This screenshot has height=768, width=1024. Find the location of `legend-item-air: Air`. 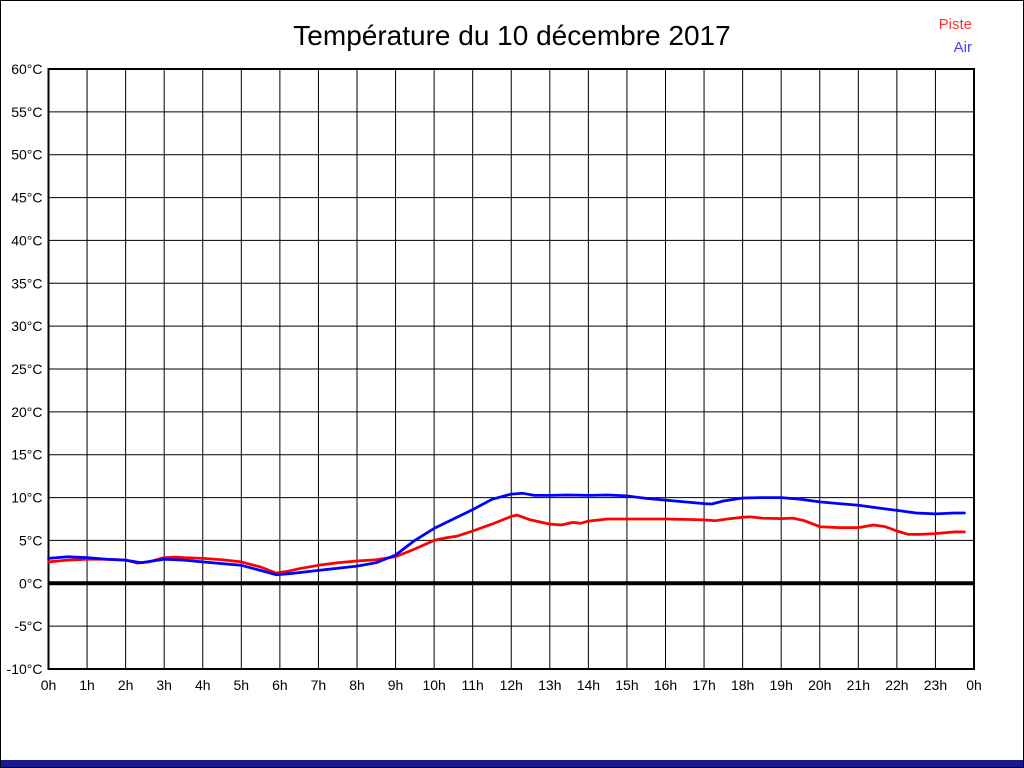

legend-item-air: Air is located at coordinates (962, 47).